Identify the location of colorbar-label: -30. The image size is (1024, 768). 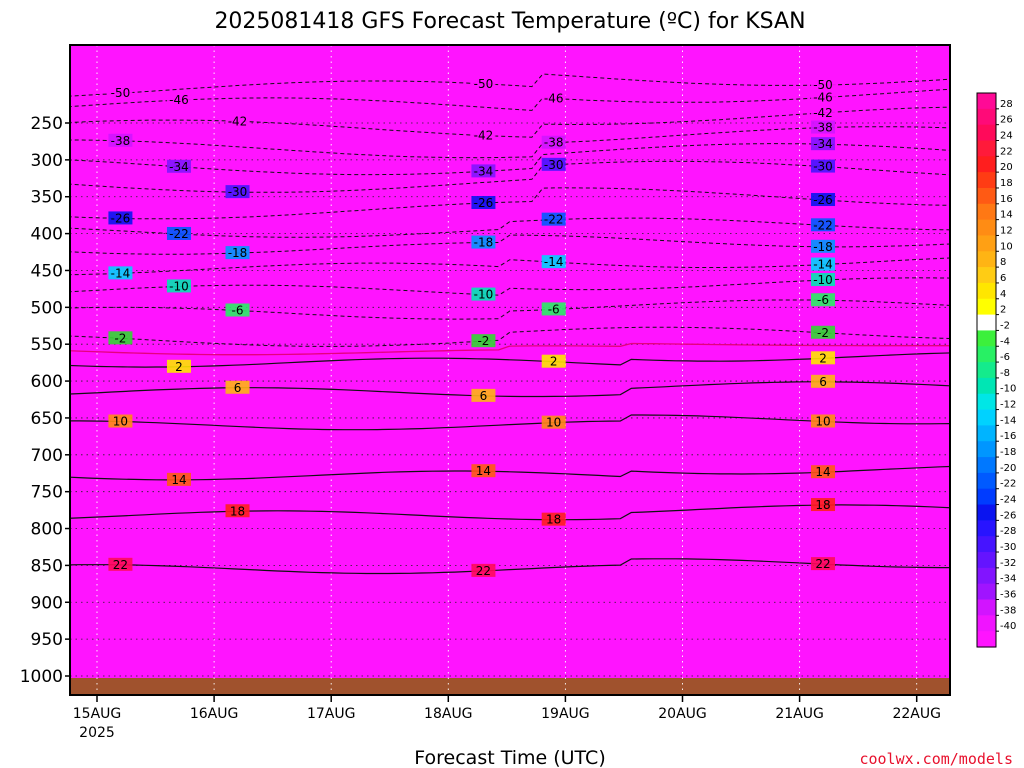
(1008, 547).